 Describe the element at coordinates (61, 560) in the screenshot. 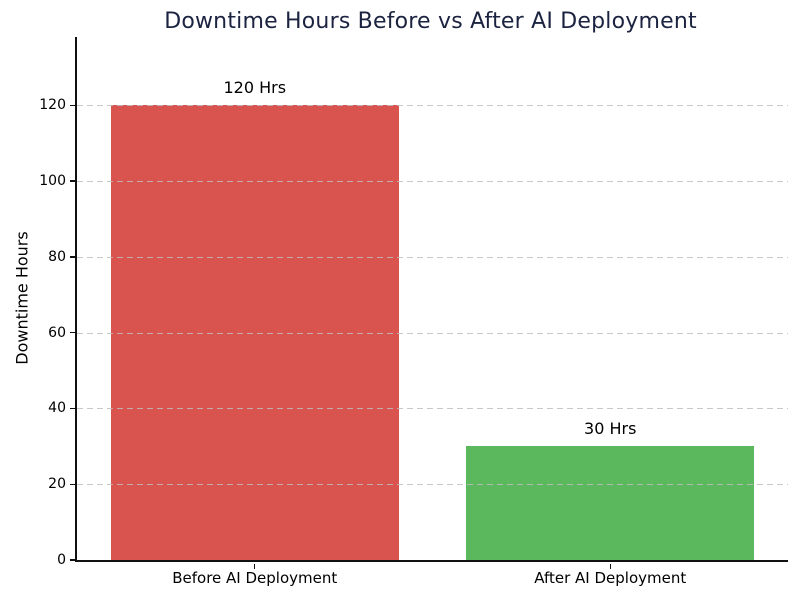

I see `y-tick-label: 0` at that location.